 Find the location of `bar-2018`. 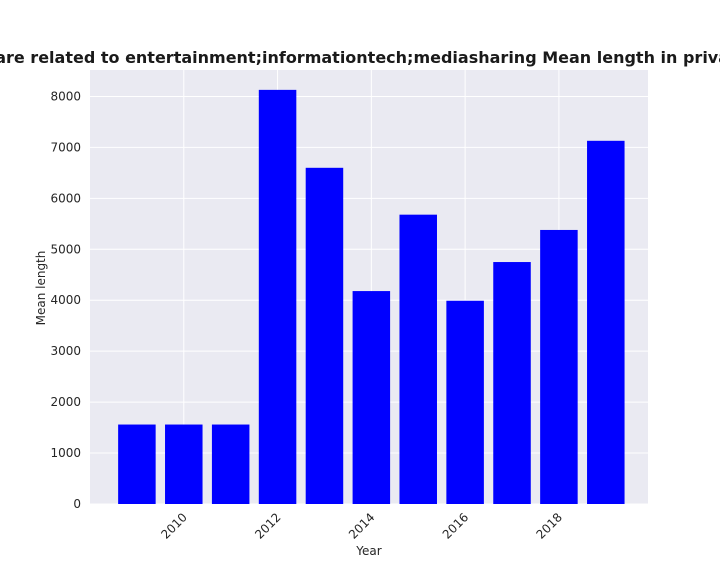

bar-2018 is located at coordinates (559, 366).